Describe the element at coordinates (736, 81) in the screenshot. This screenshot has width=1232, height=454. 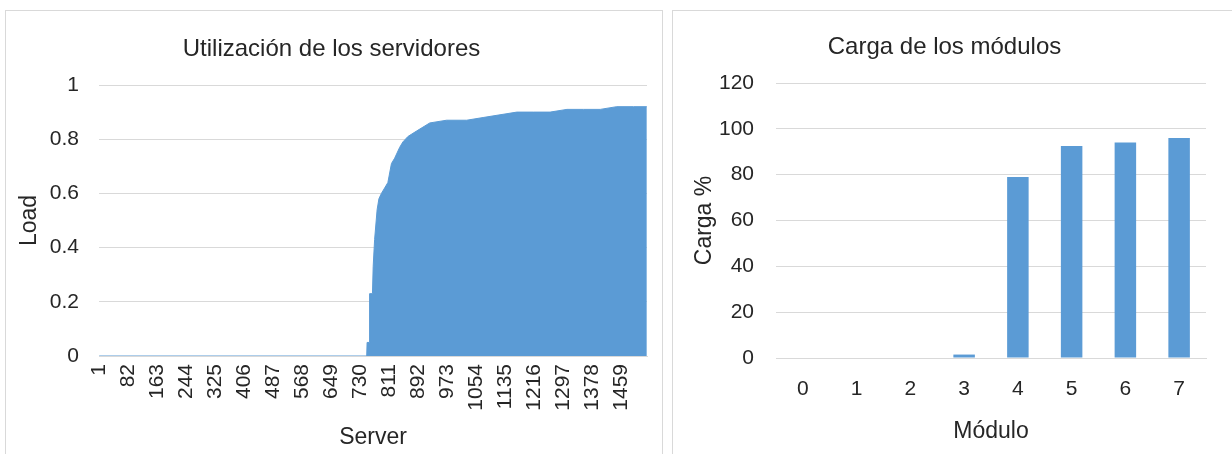
I see `y-tick-label: 120` at that location.